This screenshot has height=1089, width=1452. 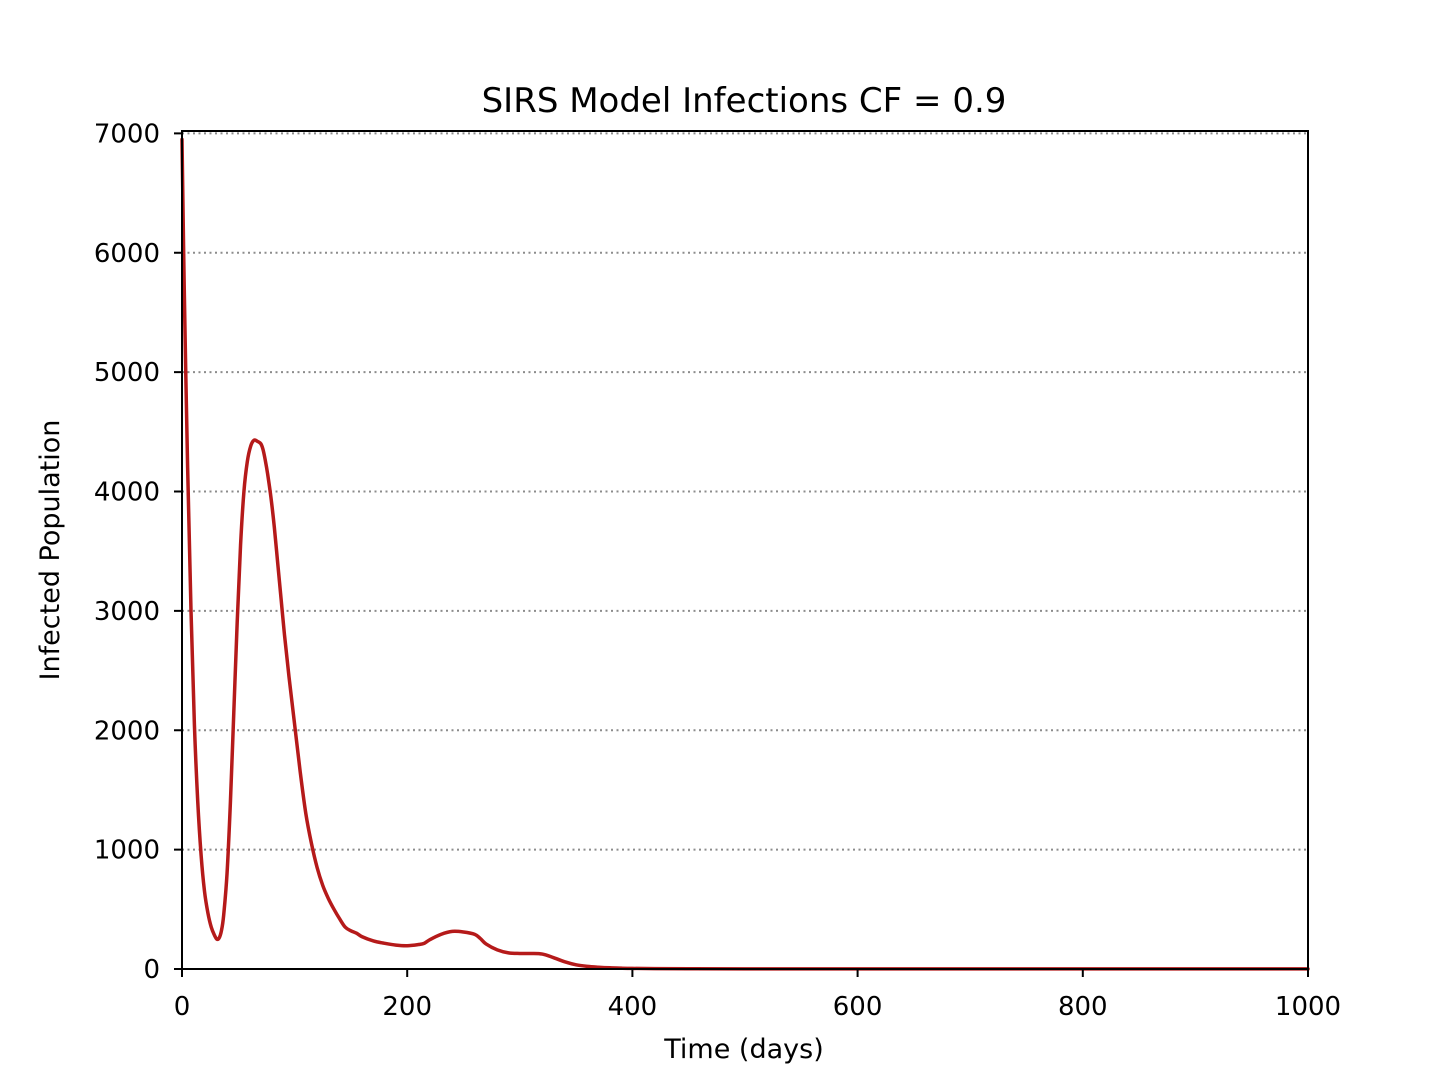 What do you see at coordinates (858, 1007) in the screenshot?
I see `x-tick-label: 600` at bounding box center [858, 1007].